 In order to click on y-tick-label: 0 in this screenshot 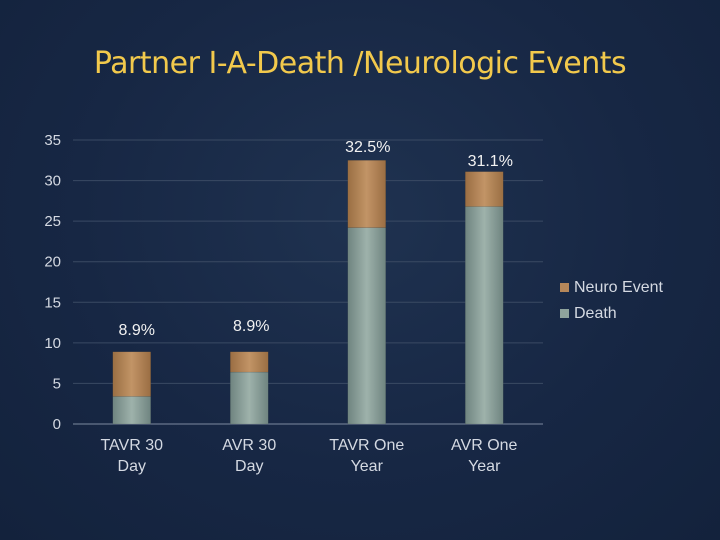, I will do `click(57, 424)`.